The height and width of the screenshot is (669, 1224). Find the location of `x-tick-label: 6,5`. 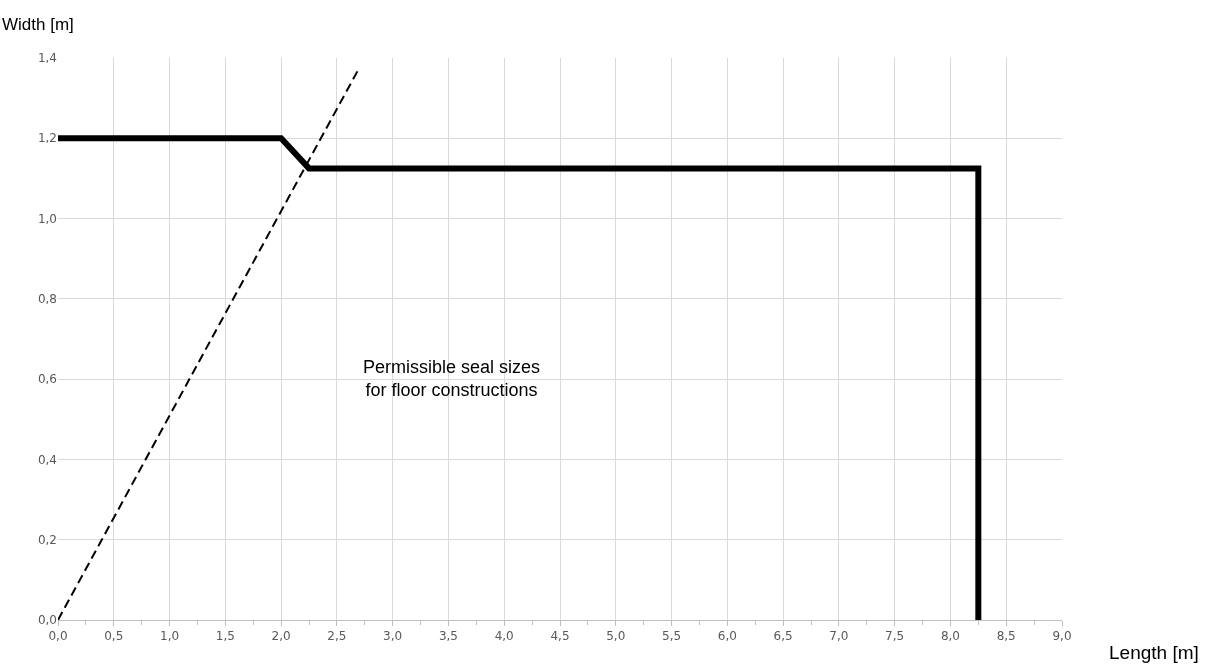

x-tick-label: 6,5 is located at coordinates (783, 636).